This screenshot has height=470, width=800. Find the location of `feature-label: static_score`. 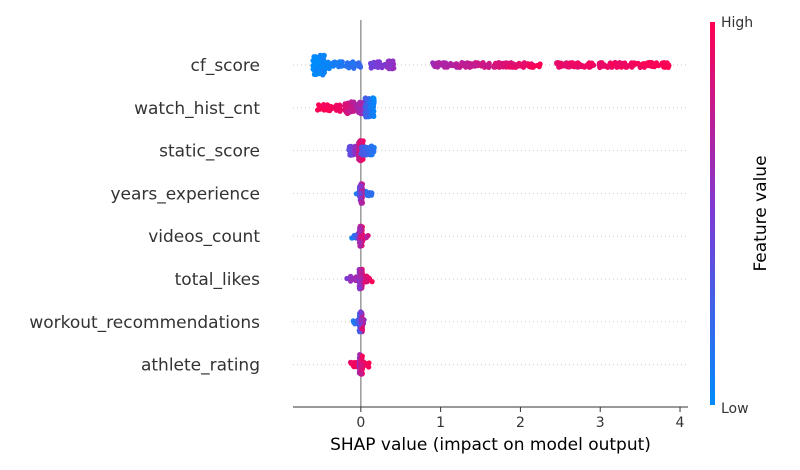

feature-label: static_score is located at coordinates (209, 152).